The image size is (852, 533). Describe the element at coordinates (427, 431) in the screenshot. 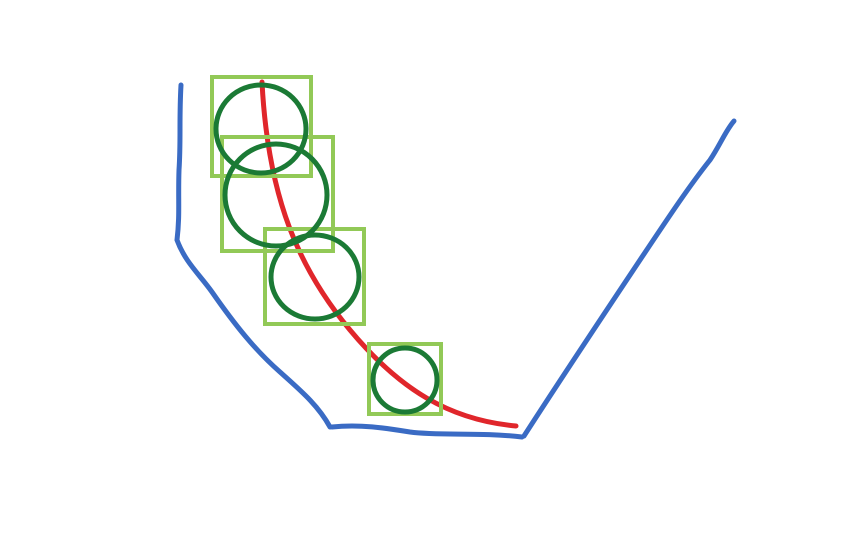

I see `floor` at that location.